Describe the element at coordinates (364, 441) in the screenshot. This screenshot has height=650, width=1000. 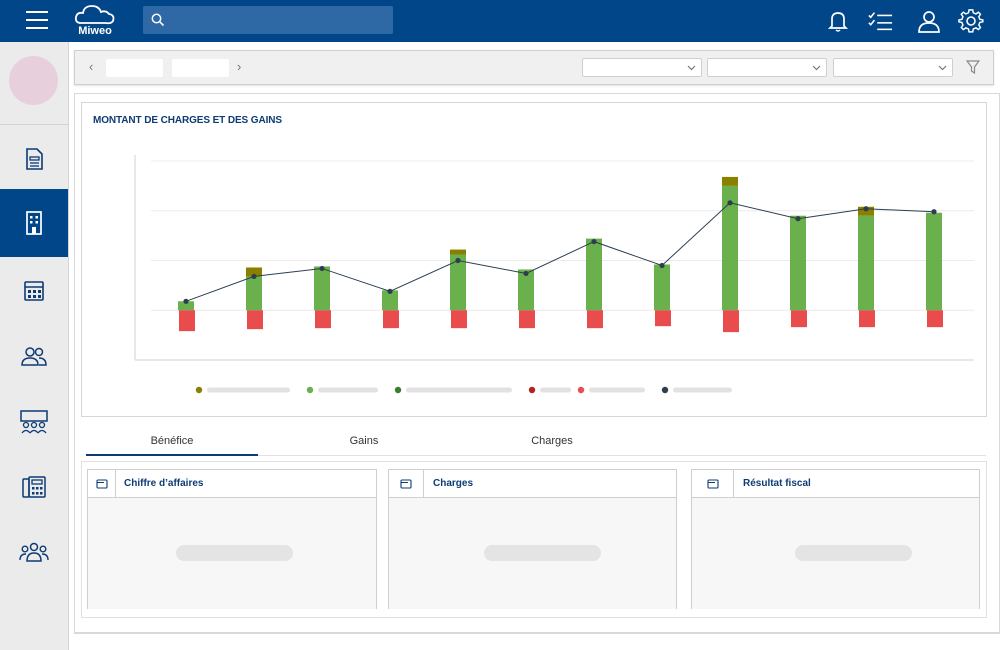
I see `tab-gains: Gains` at that location.